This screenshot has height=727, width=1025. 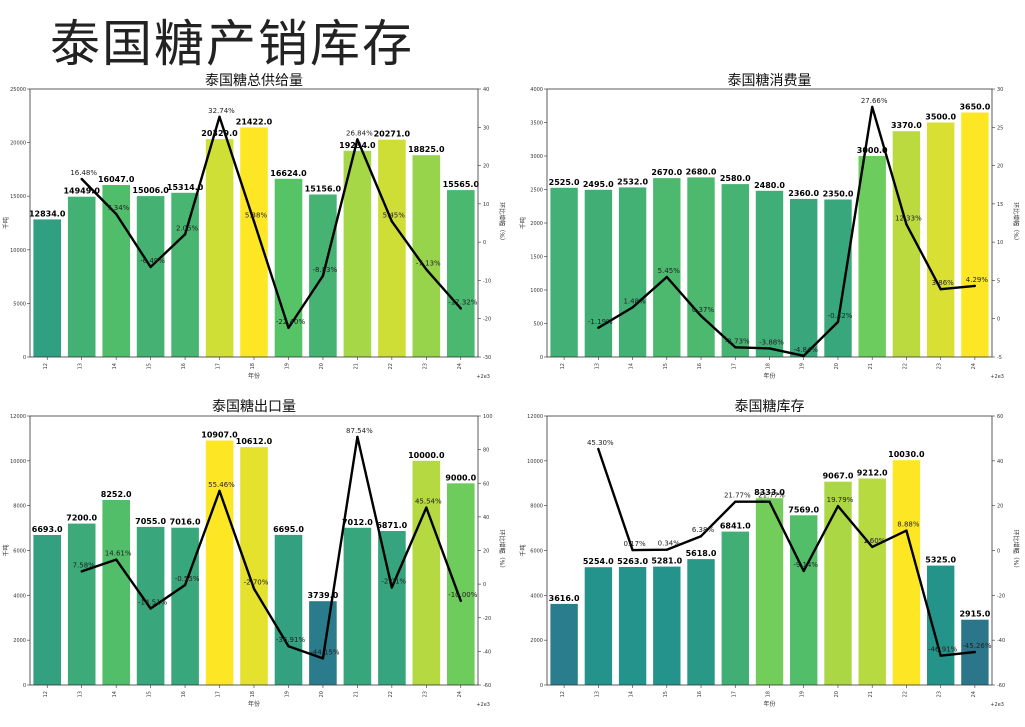 I want to click on bar-value-label: 2525.0, so click(x=564, y=182).